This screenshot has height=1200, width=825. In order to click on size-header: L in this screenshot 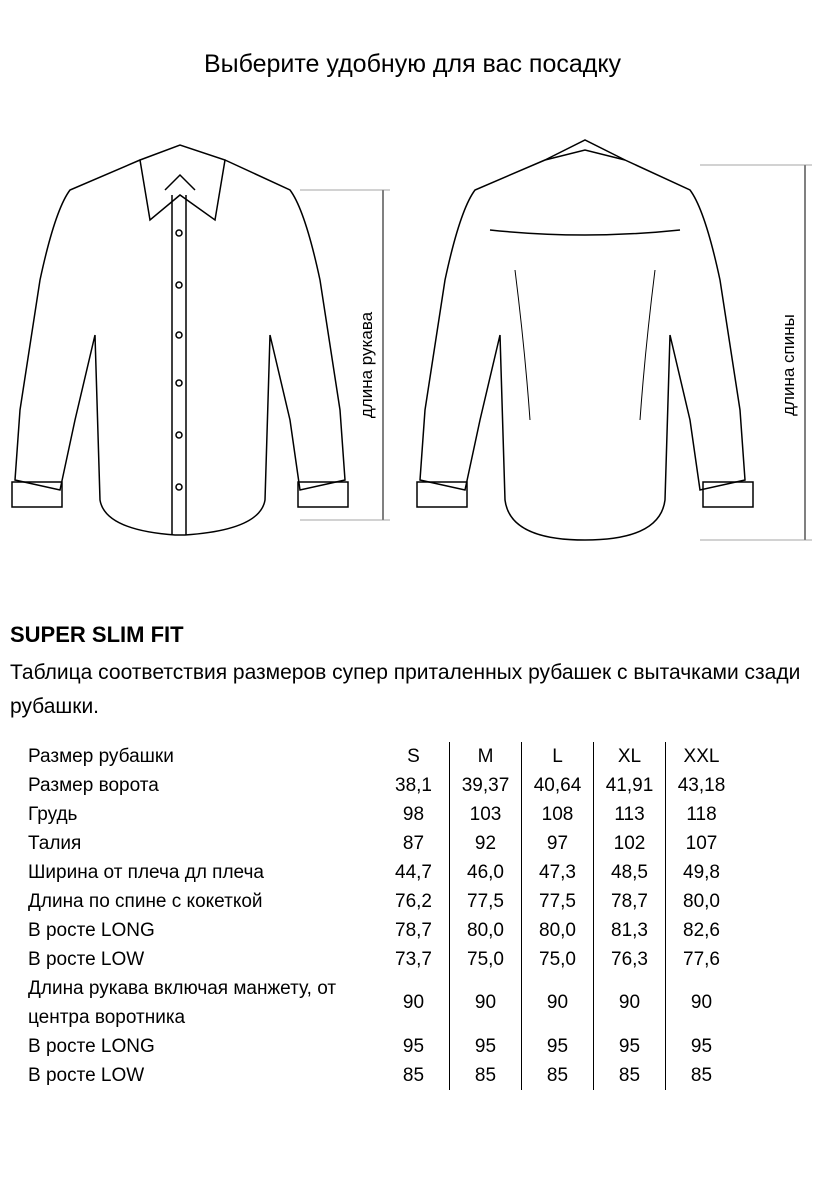, I will do `click(557, 756)`.